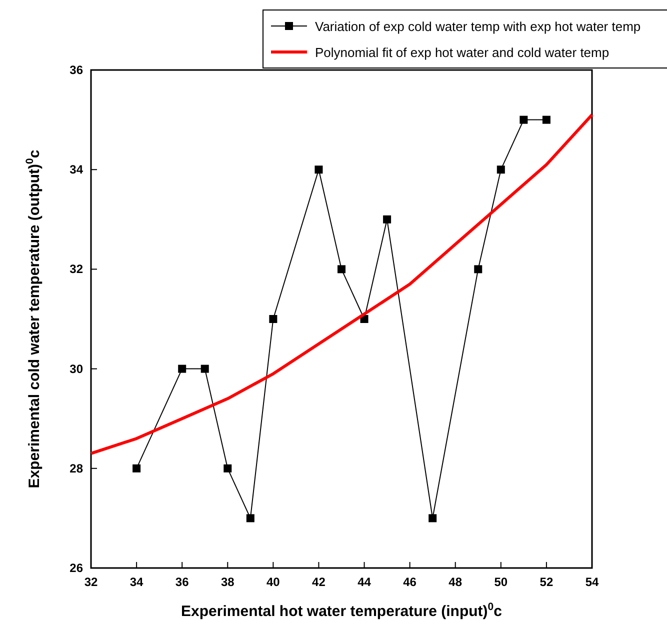 The image size is (667, 637). What do you see at coordinates (137, 582) in the screenshot?
I see `x-tick-label: 34` at bounding box center [137, 582].